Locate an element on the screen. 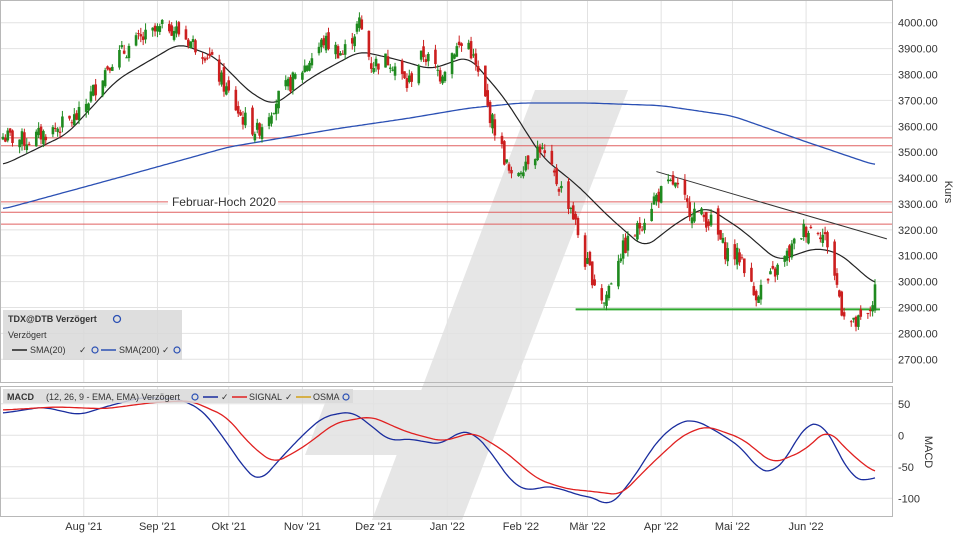  macd-tick-label: -100 is located at coordinates (909, 499).